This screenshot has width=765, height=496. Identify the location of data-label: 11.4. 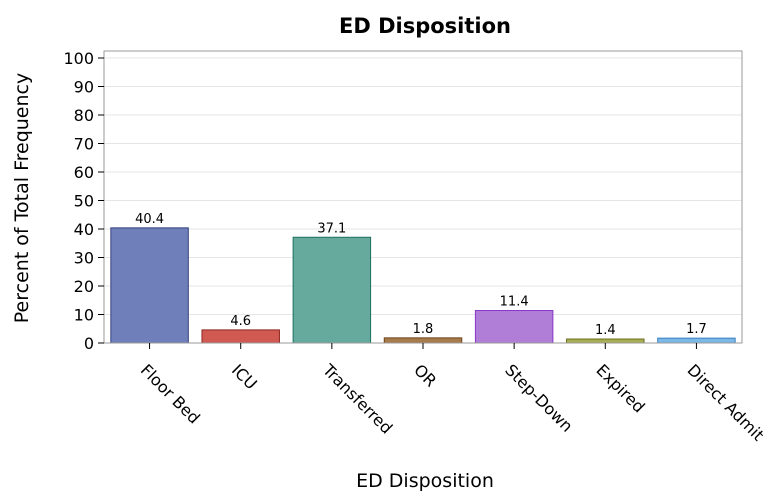
(514, 302).